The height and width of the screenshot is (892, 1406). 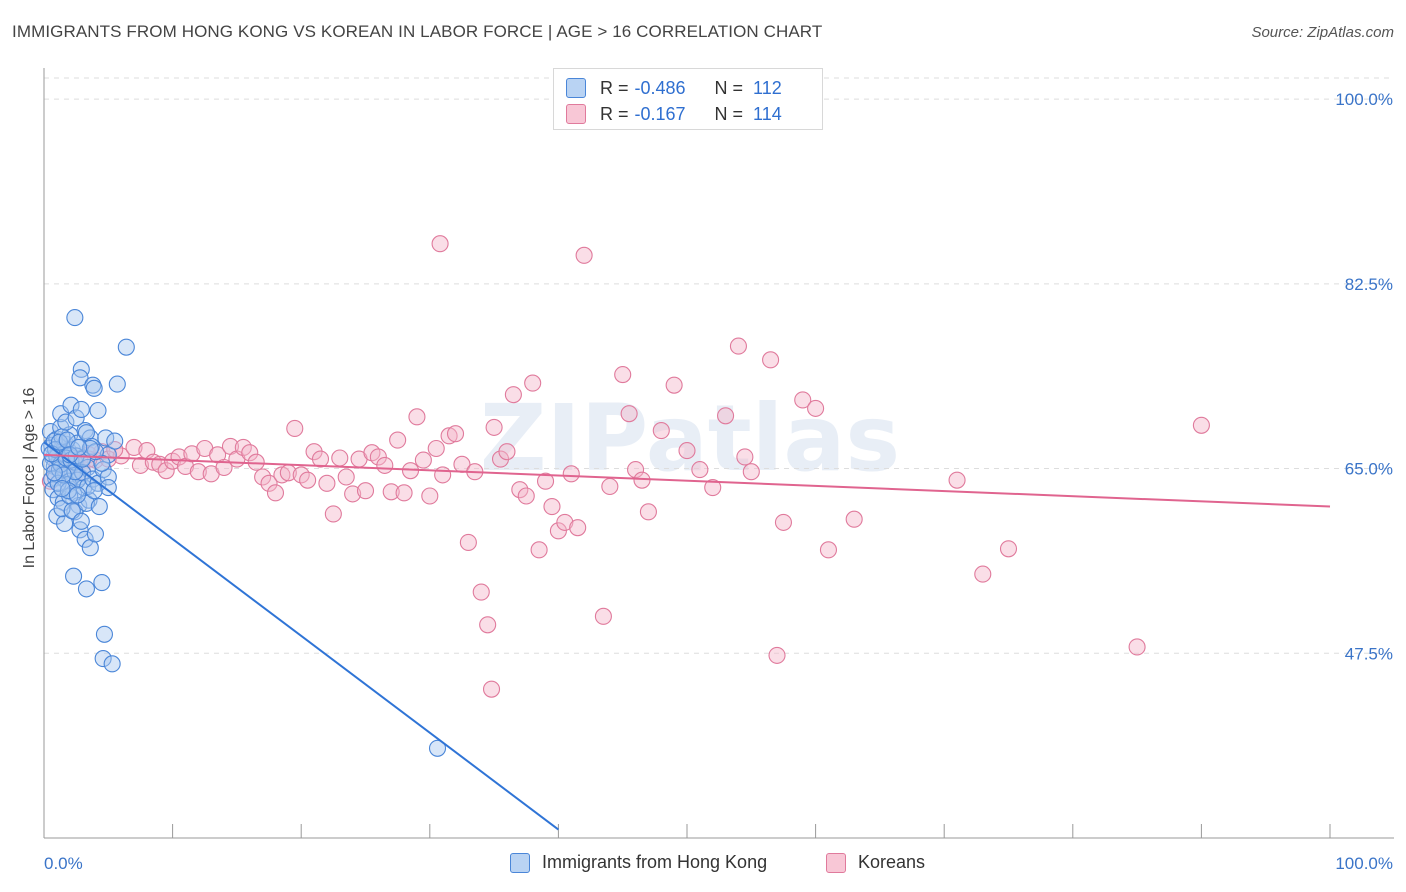 What do you see at coordinates (63, 863) in the screenshot?
I see `x-tick-label: 0.0%` at bounding box center [63, 863].